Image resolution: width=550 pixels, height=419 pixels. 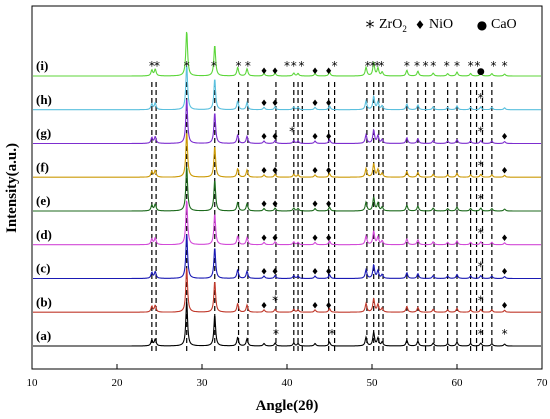 I want to click on x-tick-label: 60, so click(x=458, y=383).